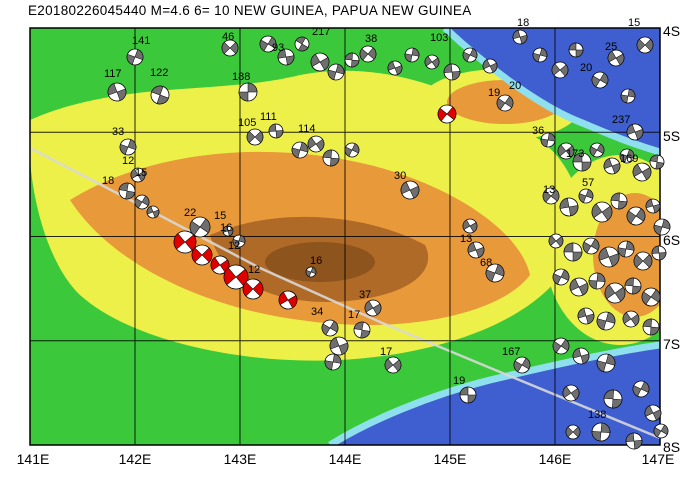  I want to click on depth-label: 30, so click(400, 176).